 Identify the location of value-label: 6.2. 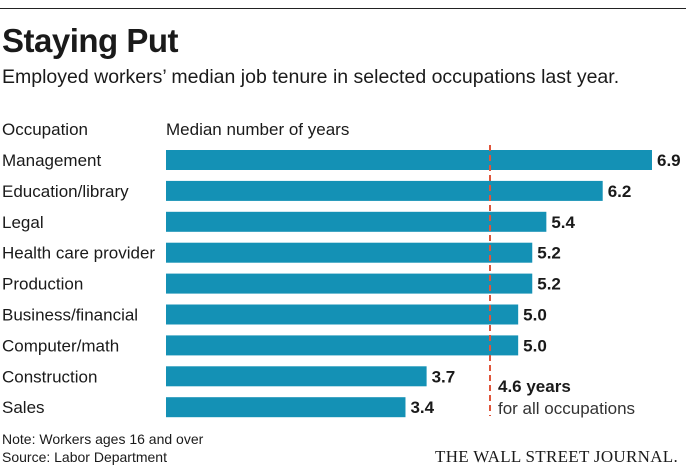
(620, 191).